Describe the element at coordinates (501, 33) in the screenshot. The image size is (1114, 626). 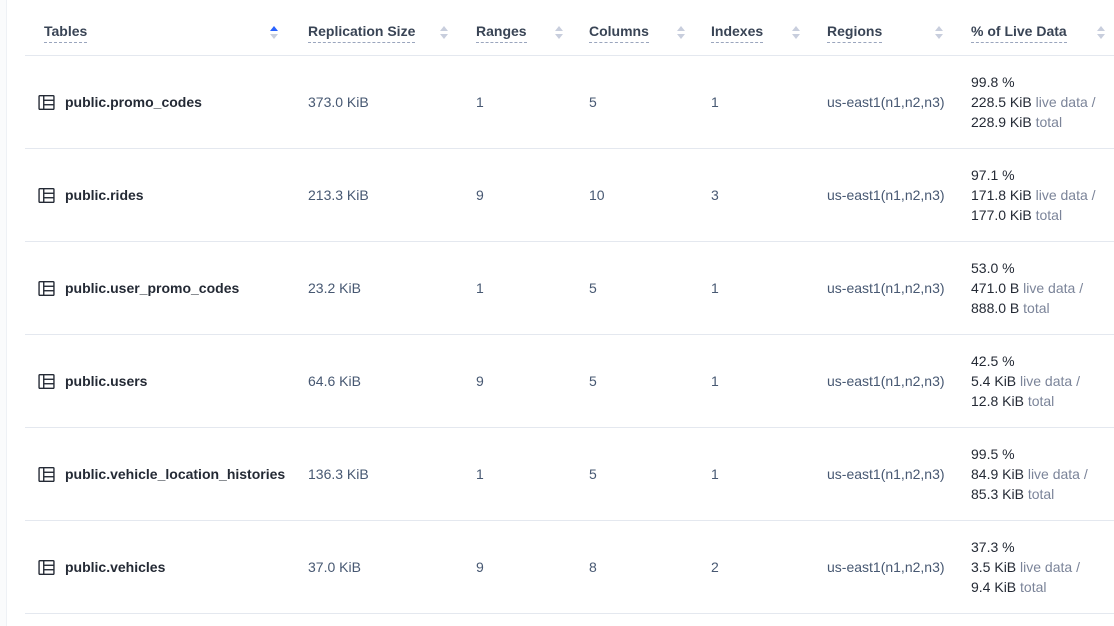
I see `column-header-label: Ranges` at that location.